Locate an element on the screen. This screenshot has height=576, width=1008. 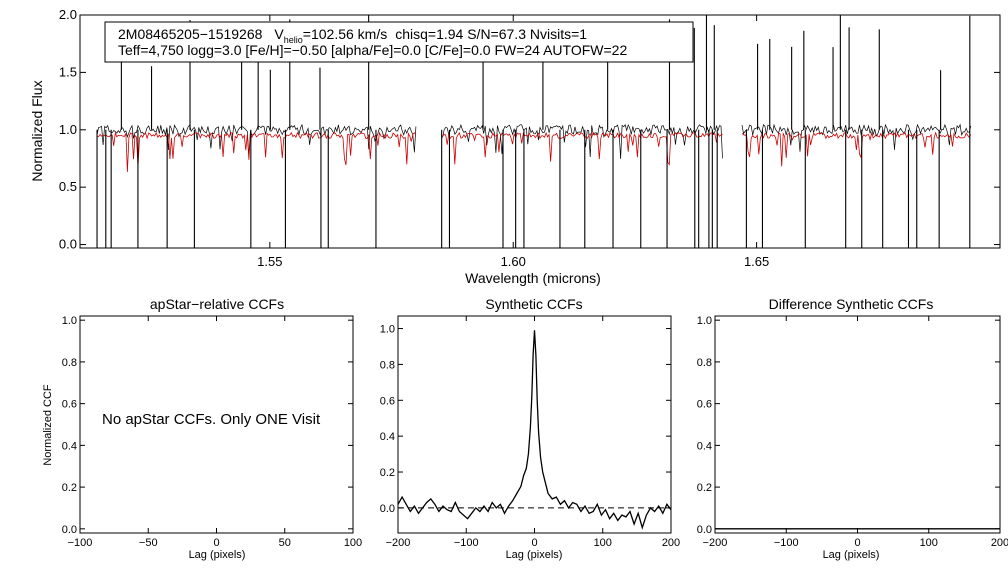
legend-v-value: =102.56 km/s is located at coordinates (345, 34).